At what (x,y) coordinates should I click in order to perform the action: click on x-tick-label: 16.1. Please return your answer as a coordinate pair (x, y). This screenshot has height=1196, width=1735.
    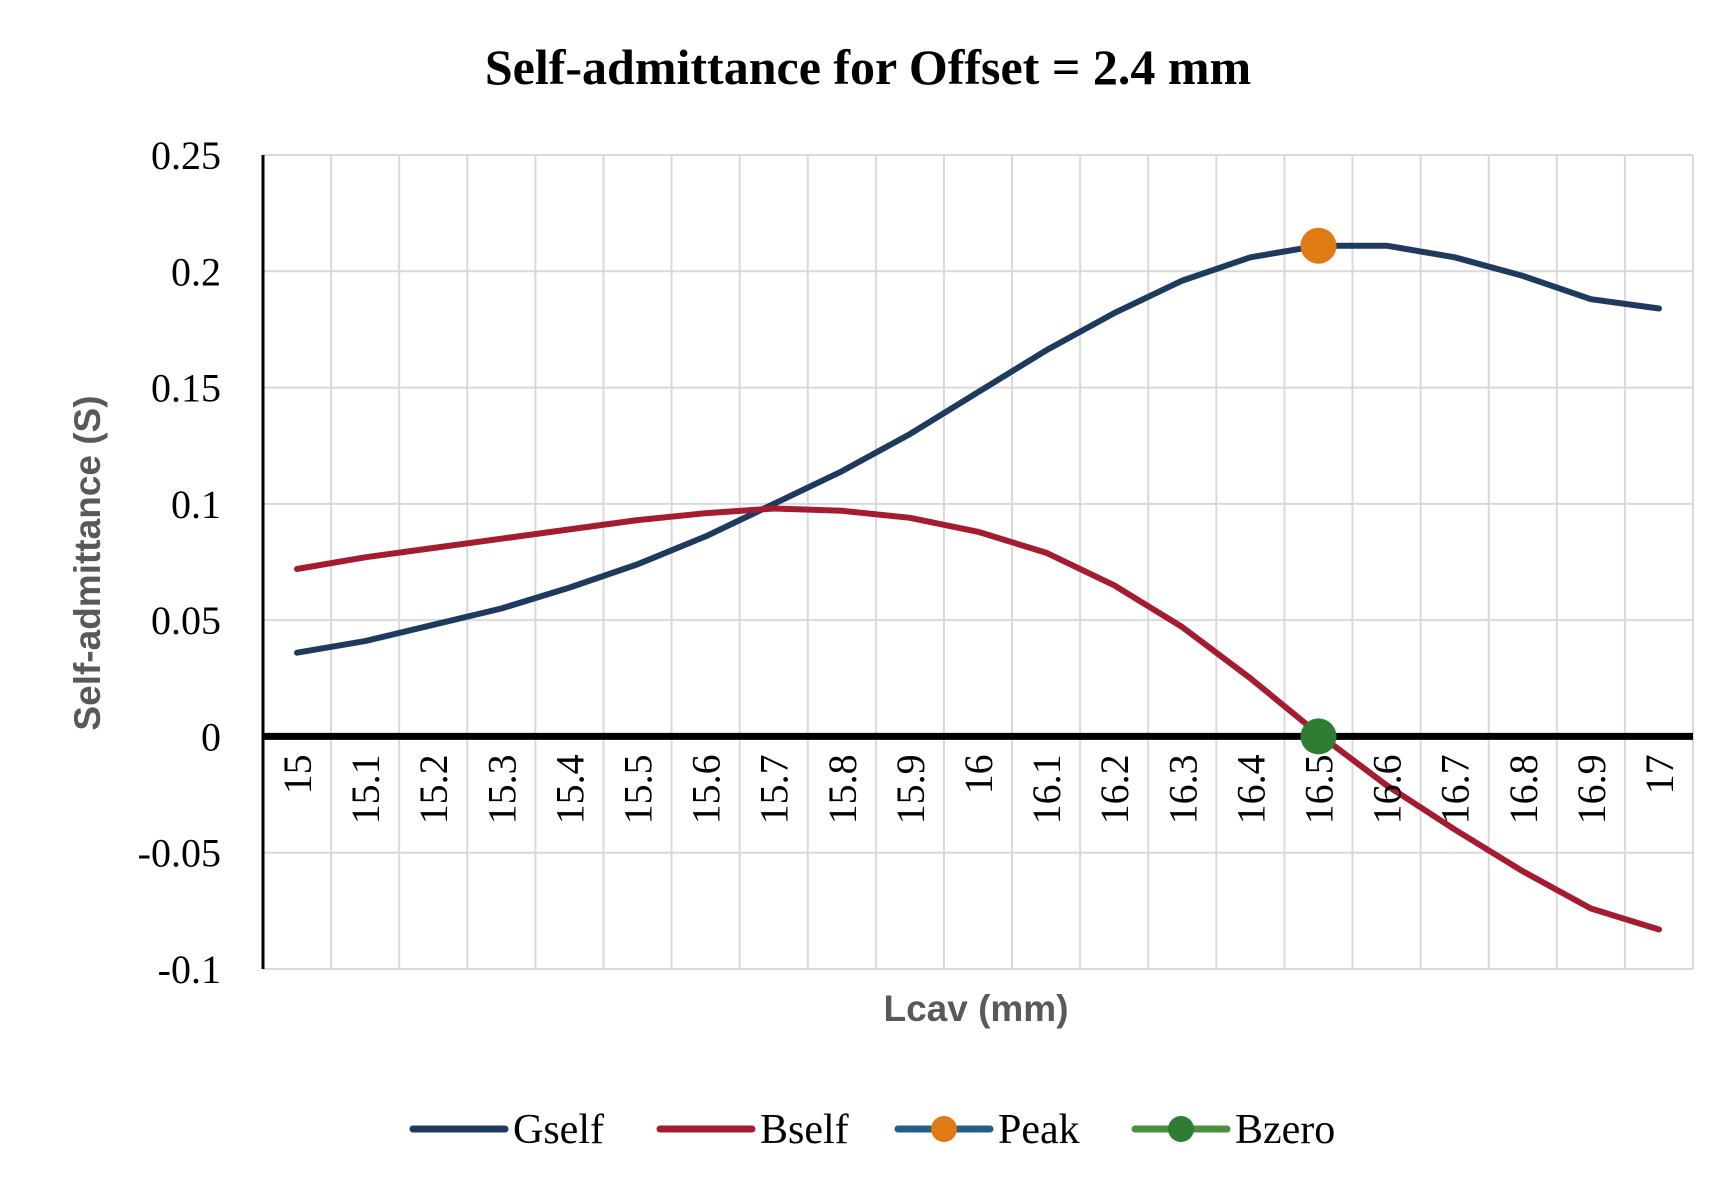
    Looking at the image, I should click on (1046, 789).